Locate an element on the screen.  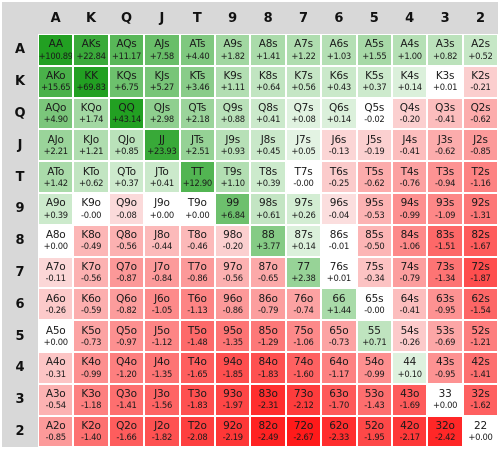
hand-cell-K4o: K4o -0.99 is located at coordinates (91, 368).